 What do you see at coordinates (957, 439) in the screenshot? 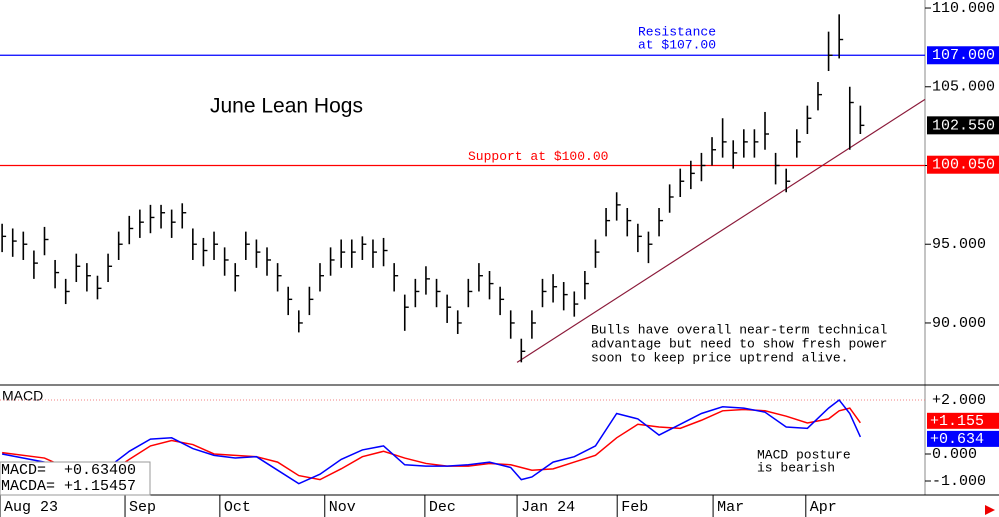
I see `value-marker-label: +0.634` at bounding box center [957, 439].